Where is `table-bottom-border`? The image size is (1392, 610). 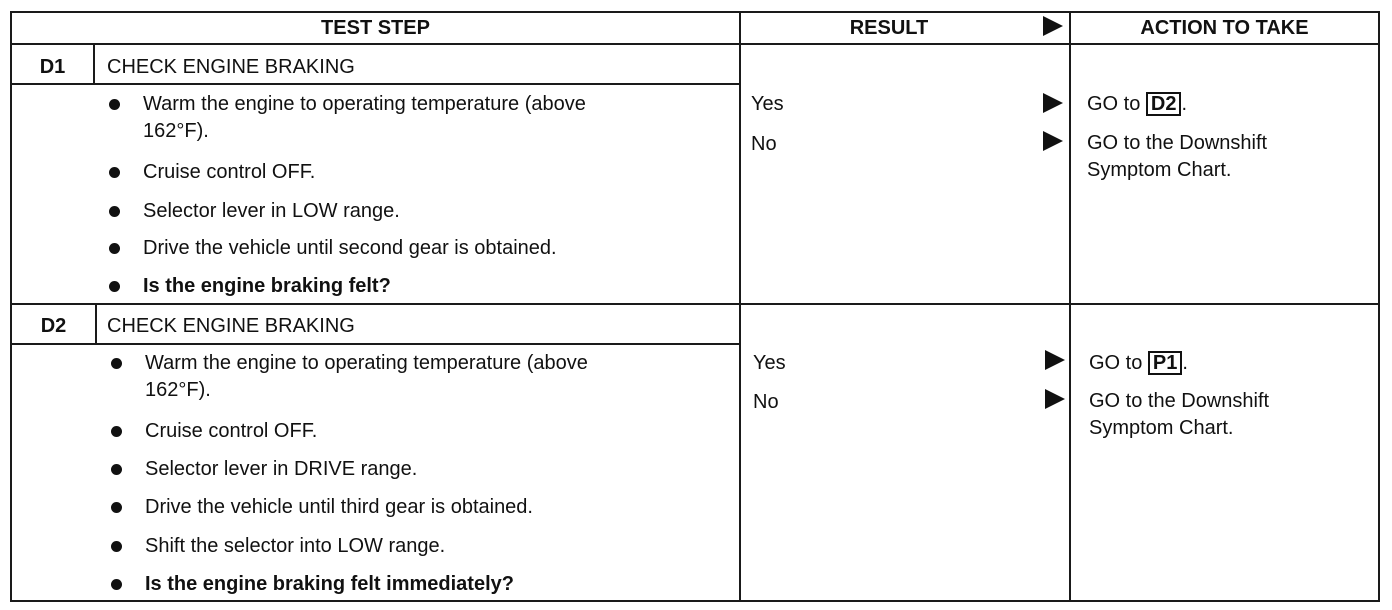
table-bottom-border is located at coordinates (695, 601).